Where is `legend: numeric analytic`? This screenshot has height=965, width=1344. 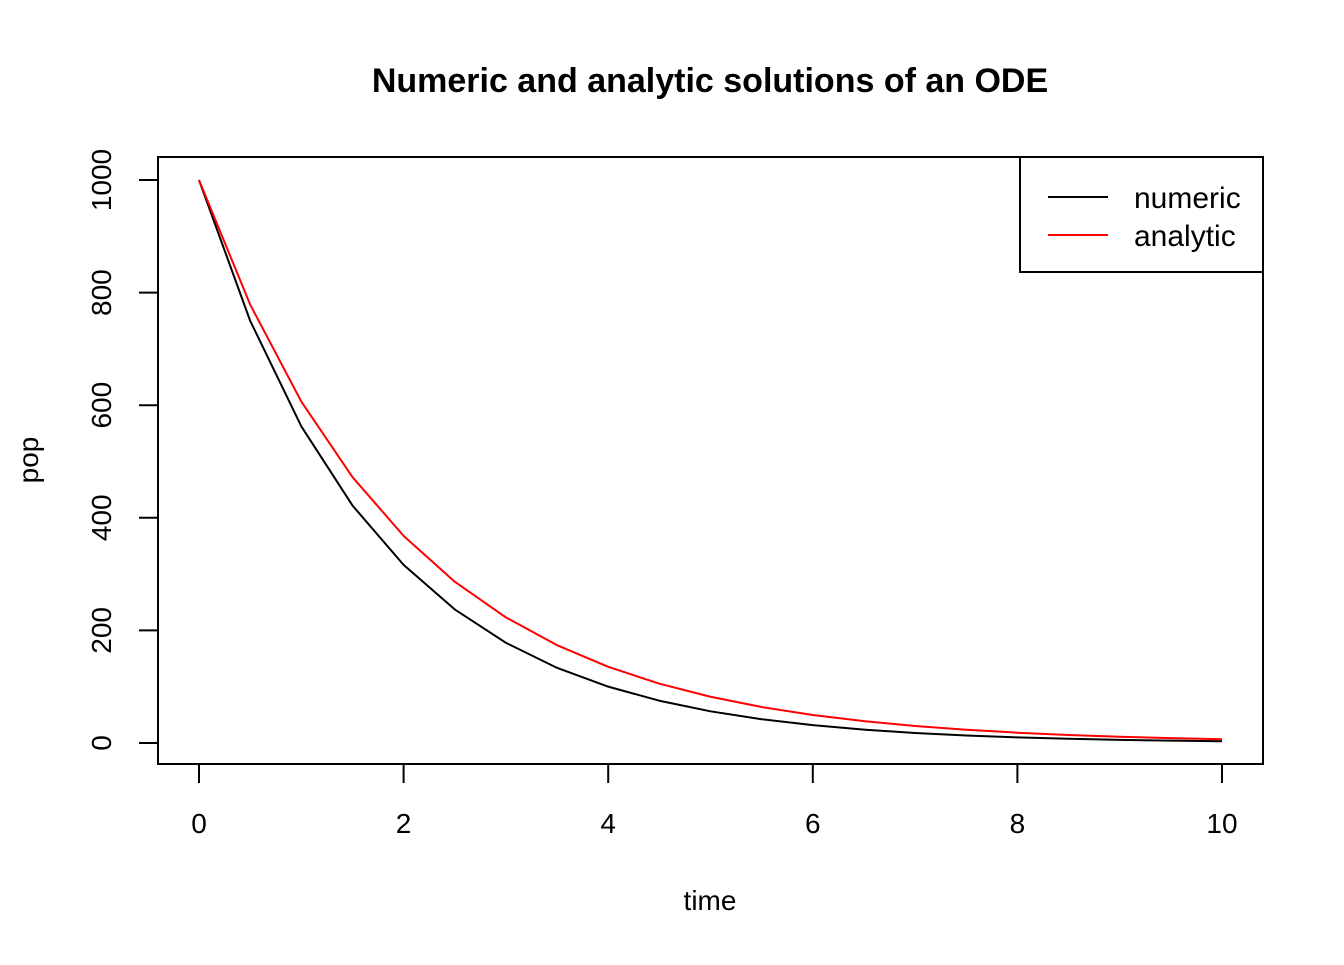 legend: numeric analytic is located at coordinates (1141, 214).